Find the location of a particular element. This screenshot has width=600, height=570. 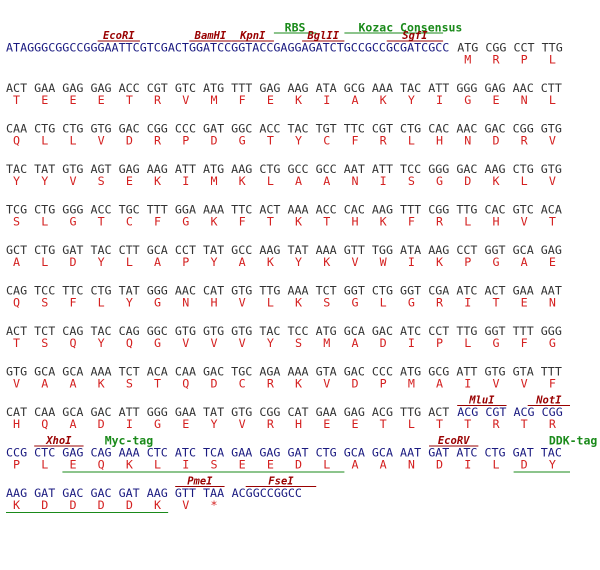

site-label: KpnI is located at coordinates (252, 36).